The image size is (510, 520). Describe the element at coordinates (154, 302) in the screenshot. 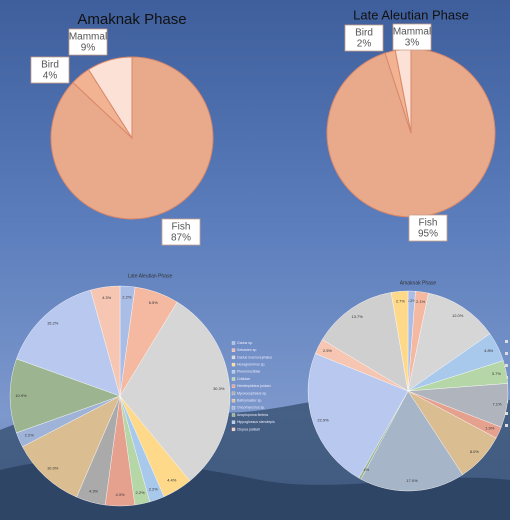

I see `data-label: 6.5%` at that location.